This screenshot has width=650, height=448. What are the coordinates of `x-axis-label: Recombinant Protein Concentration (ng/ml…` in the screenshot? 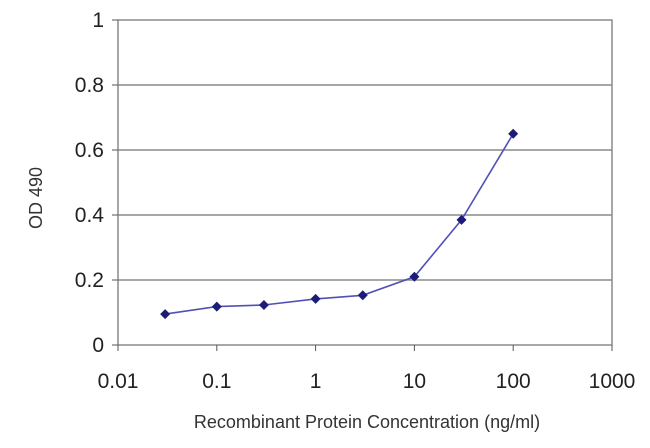 It's located at (367, 422).